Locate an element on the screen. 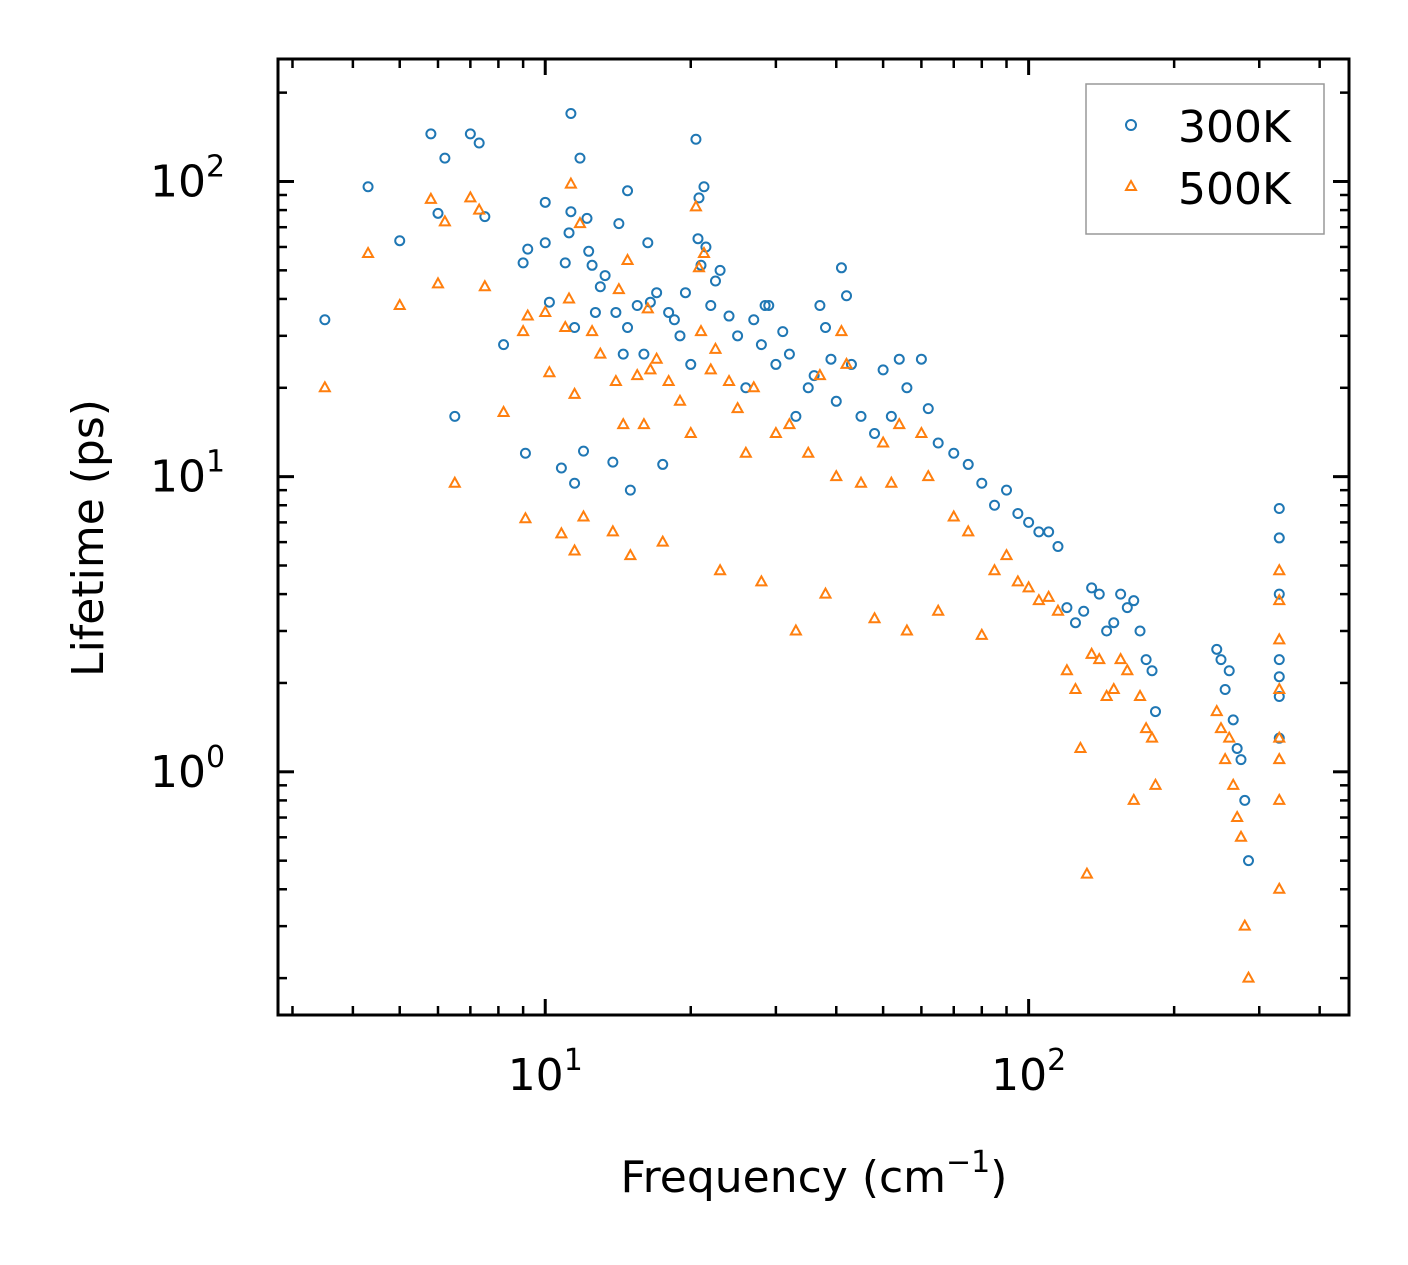  legend-marker-300k is located at coordinates (1131, 125).